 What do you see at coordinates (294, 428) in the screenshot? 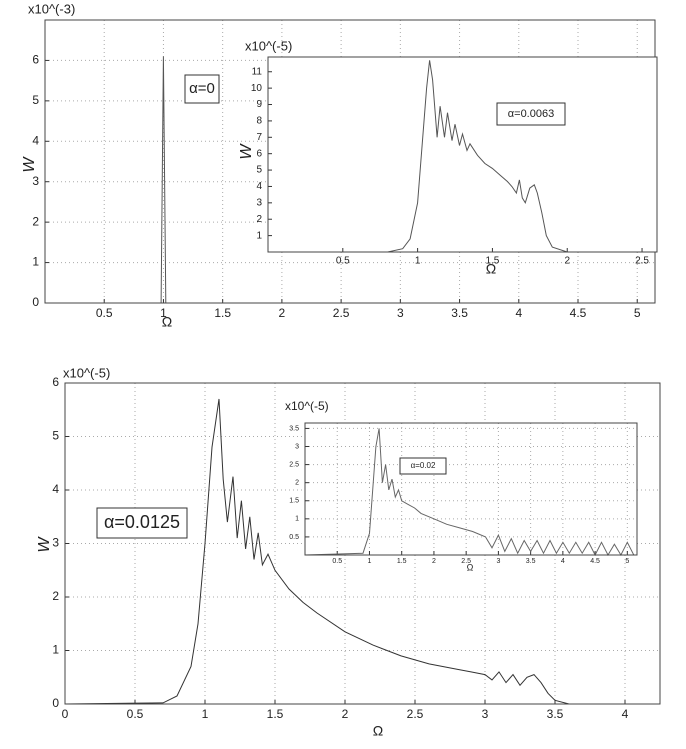
I see `y-tick-label: 3.5` at bounding box center [294, 428].